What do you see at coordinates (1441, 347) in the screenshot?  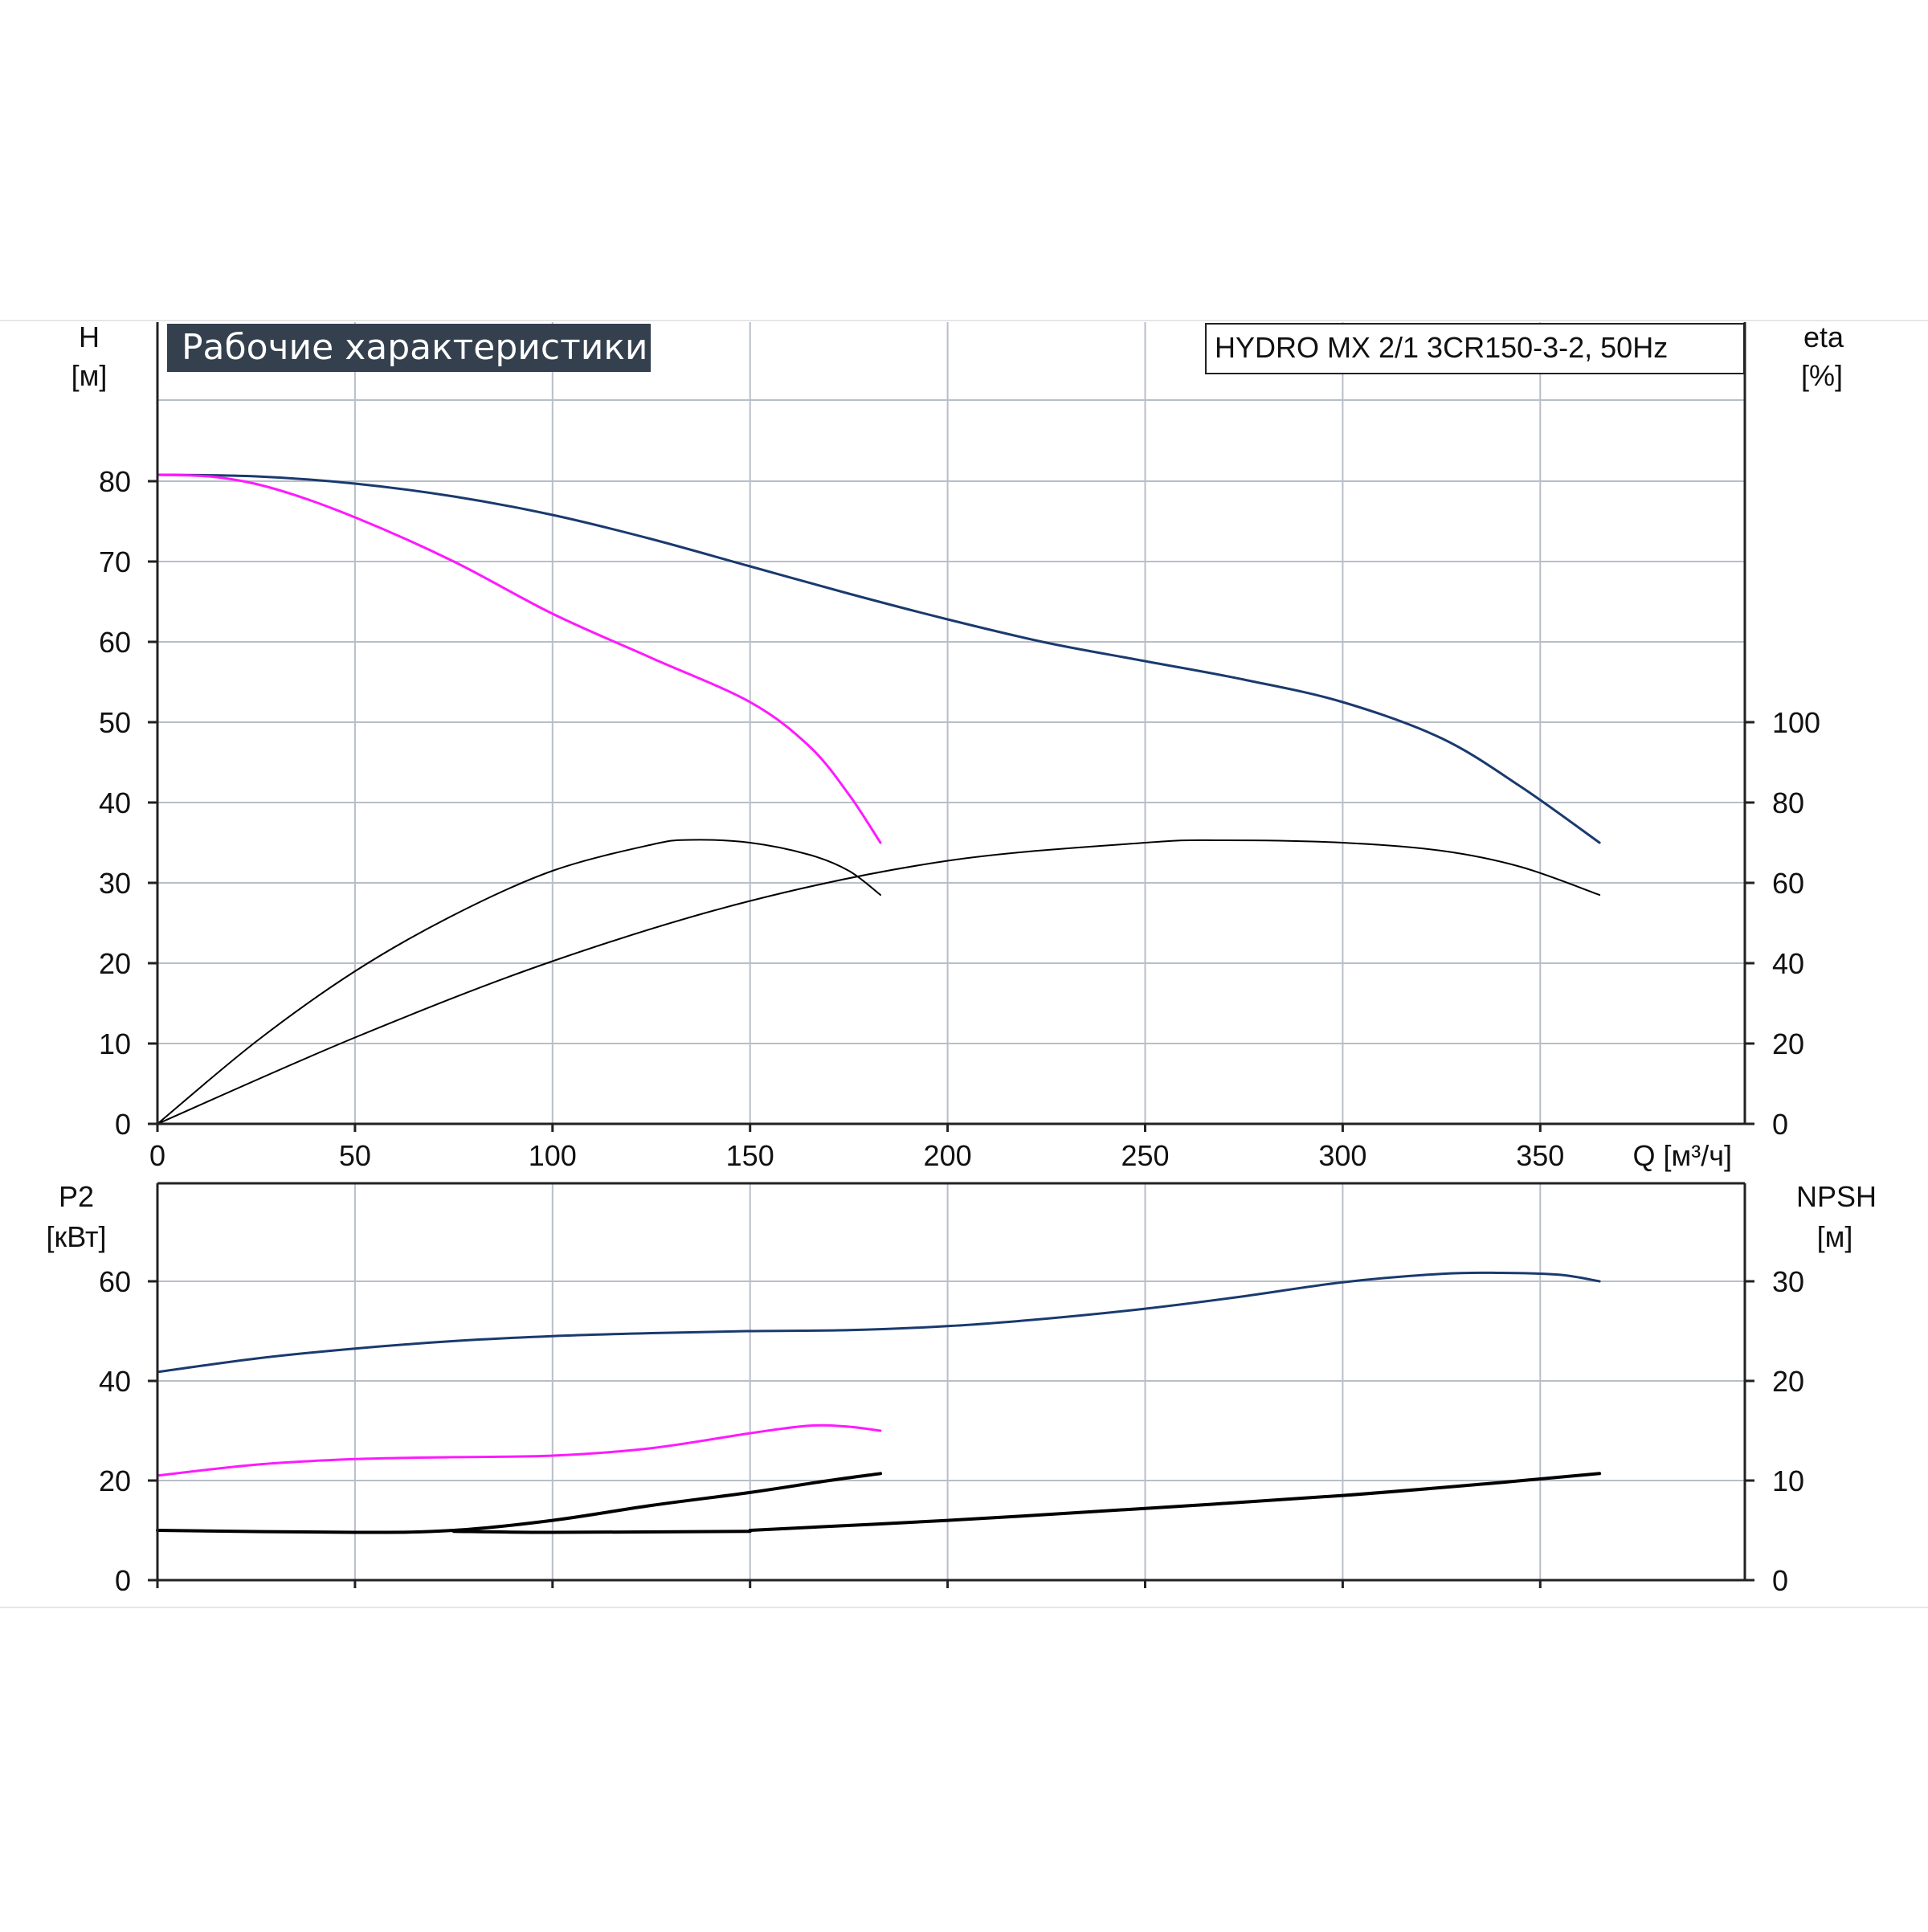 I see `model-label: HYDRO MX 2/1 3CR150-3-2, 50Hz` at bounding box center [1441, 347].